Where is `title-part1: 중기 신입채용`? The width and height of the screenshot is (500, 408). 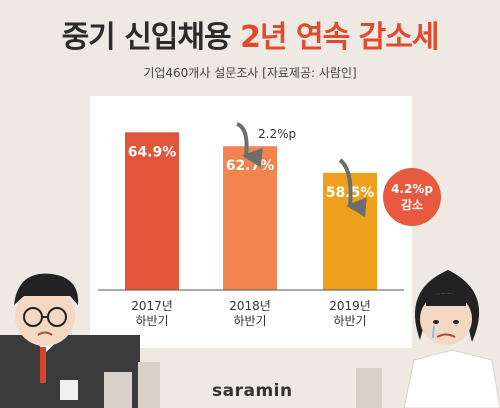 title-part1: 중기 신입채용 is located at coordinates (151, 37).